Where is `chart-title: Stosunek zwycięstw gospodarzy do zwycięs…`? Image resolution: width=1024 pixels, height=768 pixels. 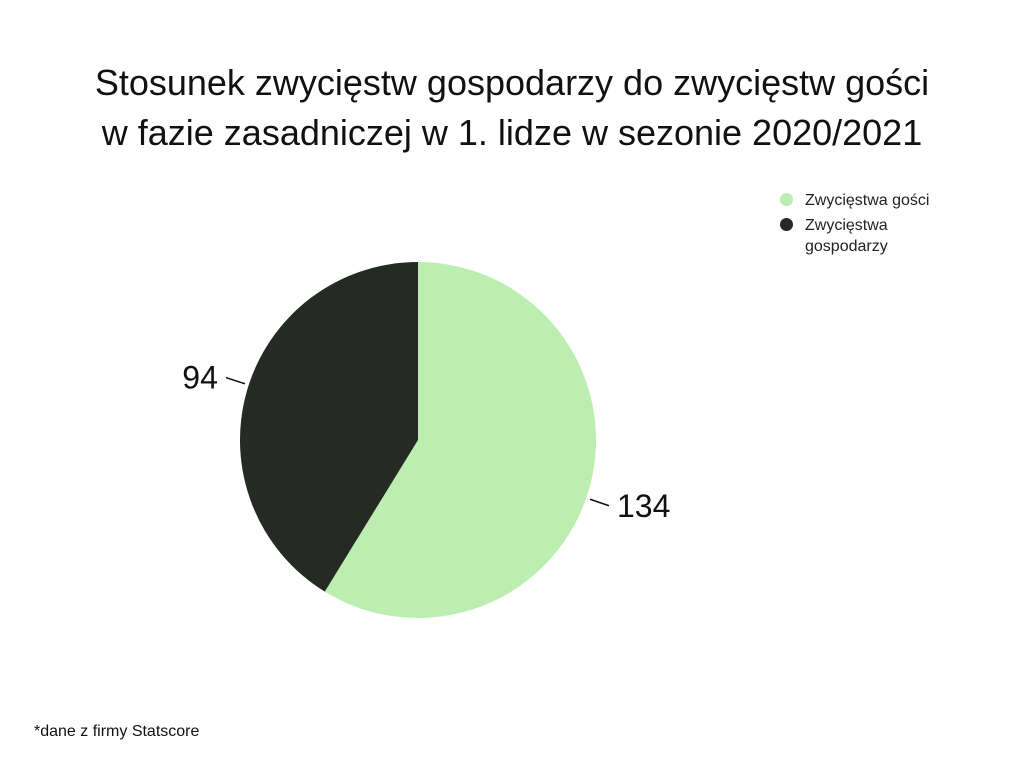
chart-title: Stosunek zwycięstw gospodarzy do zwycięs… is located at coordinates (512, 108).